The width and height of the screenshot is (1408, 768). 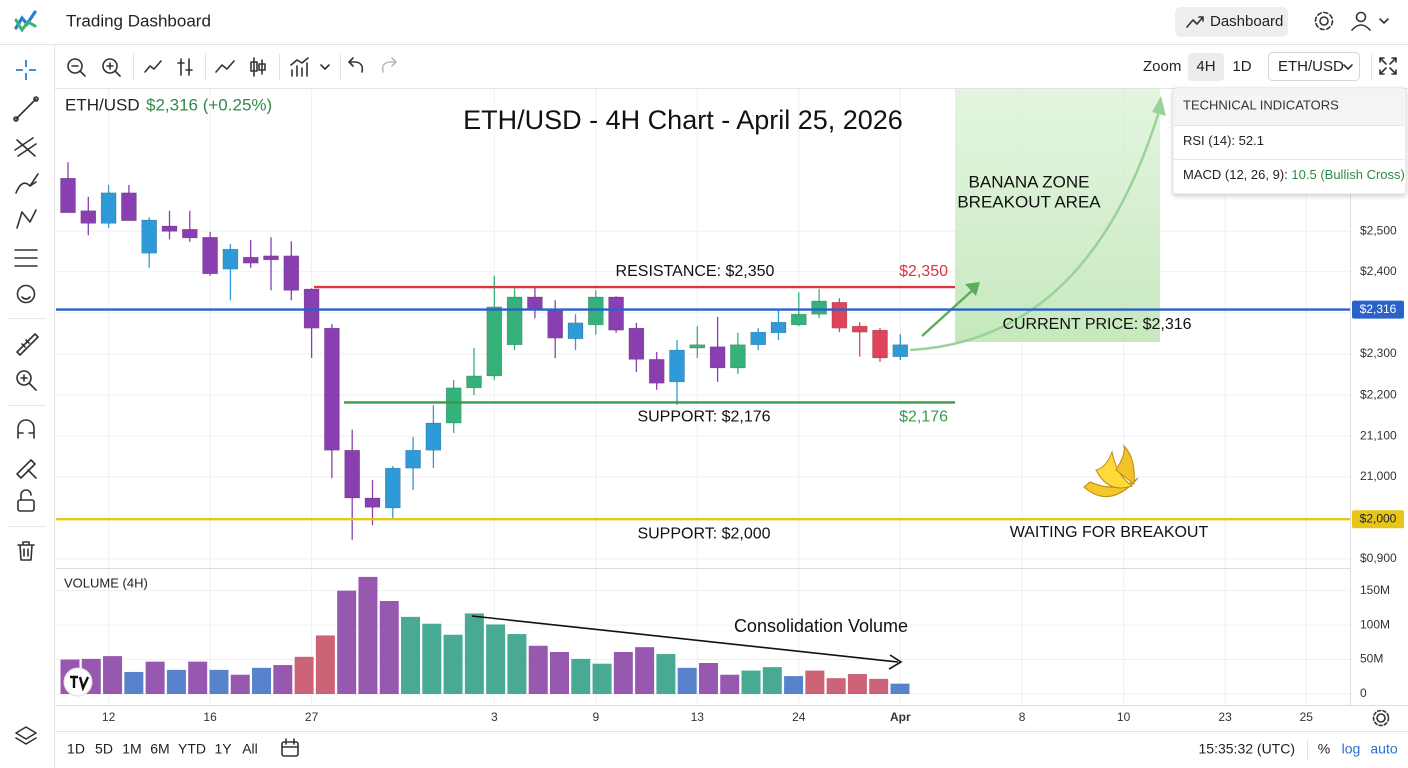 I want to click on range-button: All, so click(x=250, y=749).